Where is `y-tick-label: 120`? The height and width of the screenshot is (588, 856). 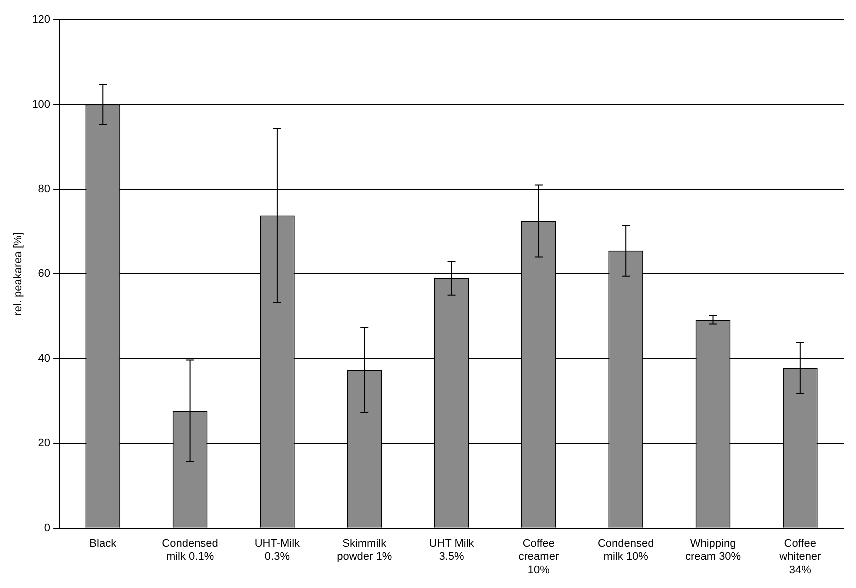 y-tick-label: 120 is located at coordinates (41, 20).